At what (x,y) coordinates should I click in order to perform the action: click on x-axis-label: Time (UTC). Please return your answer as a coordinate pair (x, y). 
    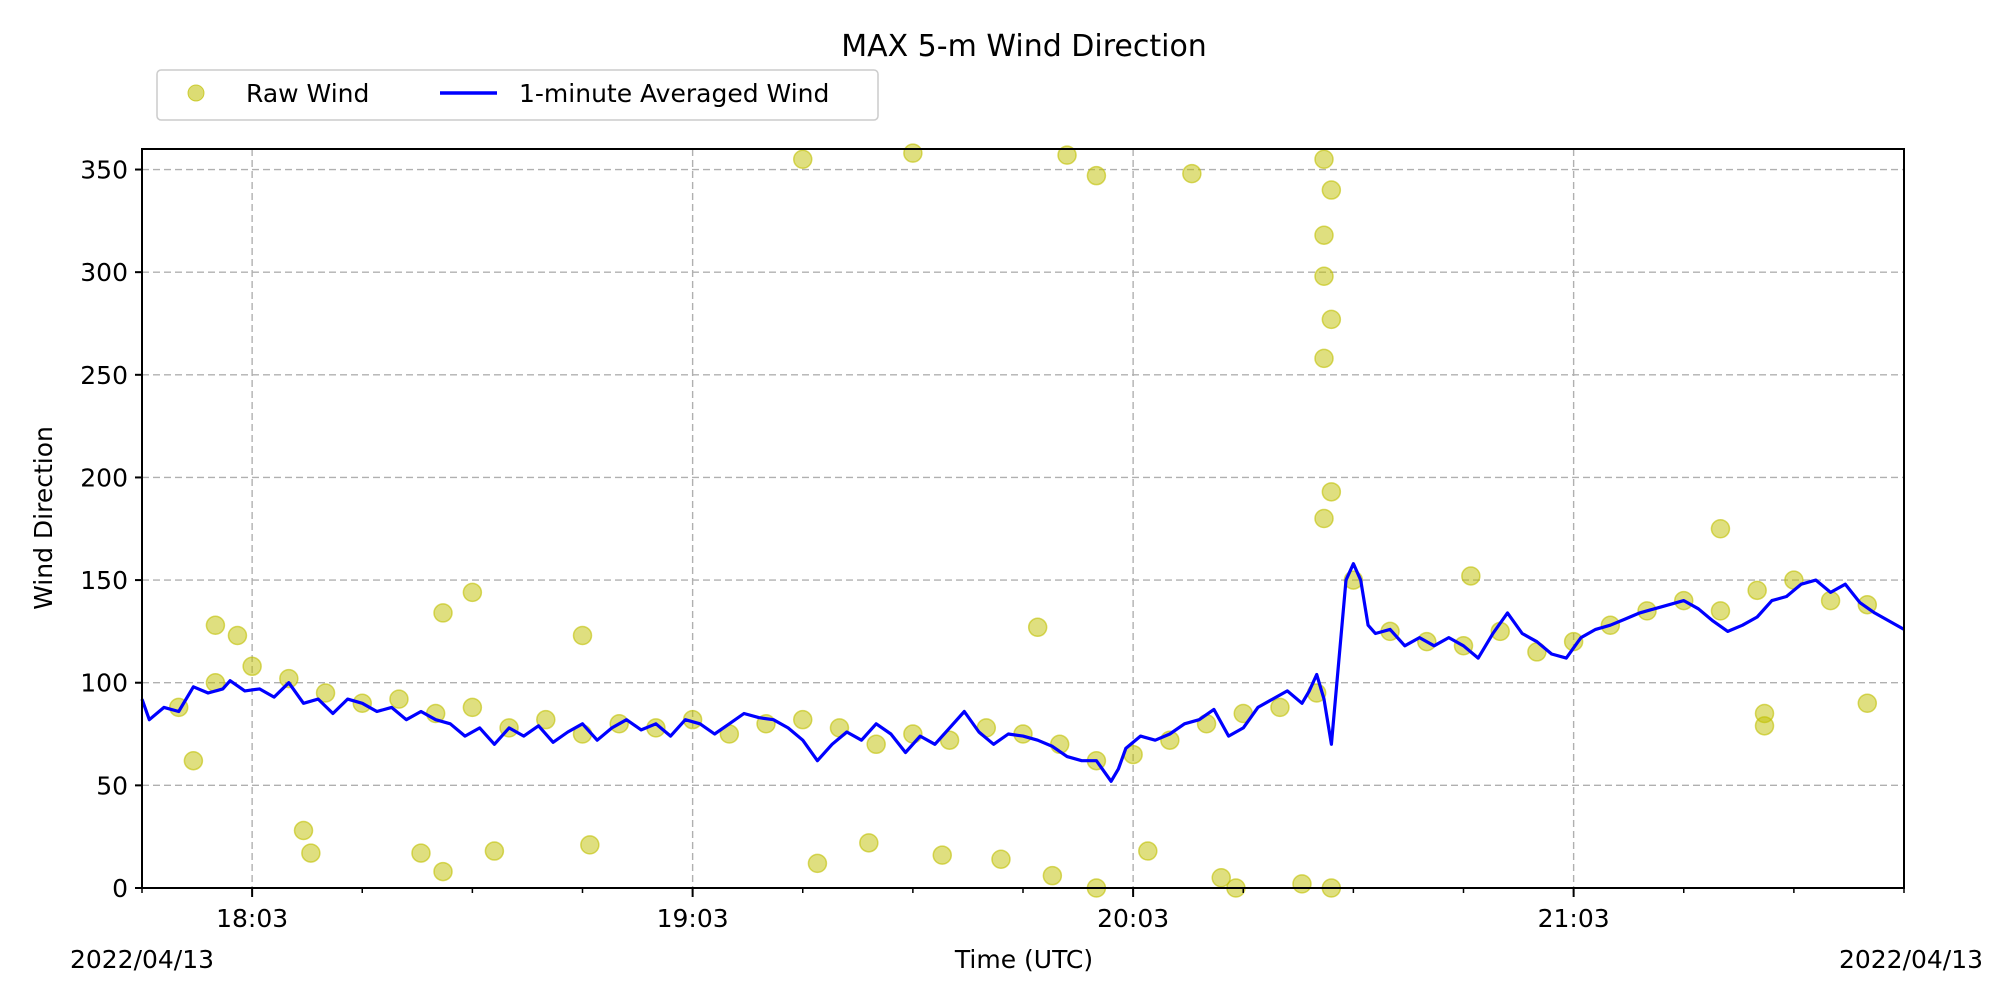
    Looking at the image, I should click on (1023, 959).